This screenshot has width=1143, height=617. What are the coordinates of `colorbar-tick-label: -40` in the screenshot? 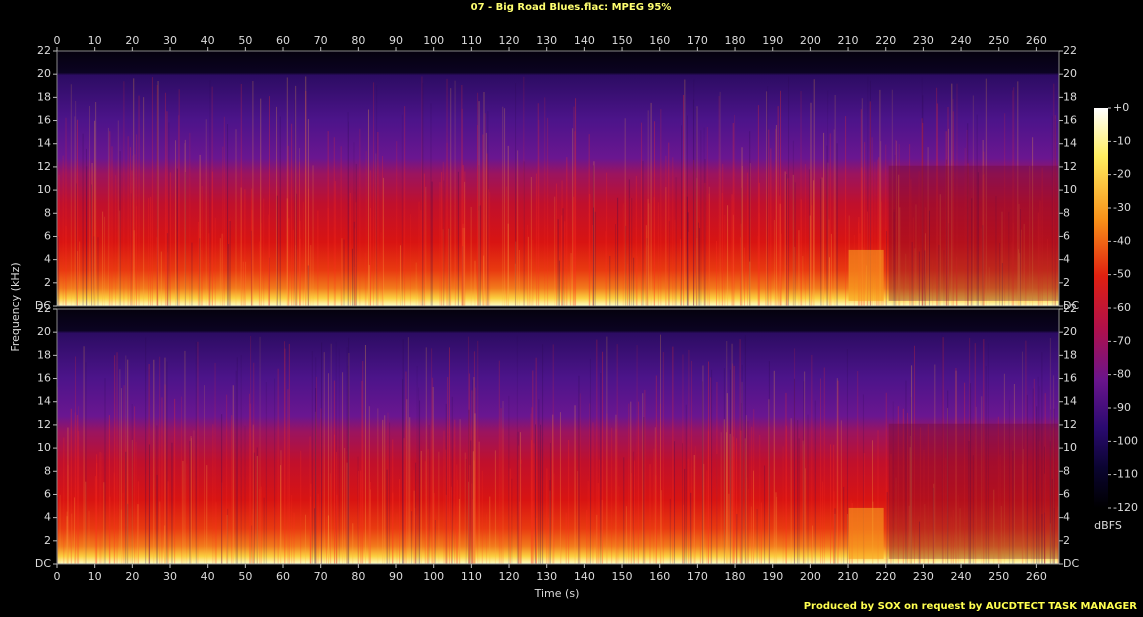 It's located at (1122, 240).